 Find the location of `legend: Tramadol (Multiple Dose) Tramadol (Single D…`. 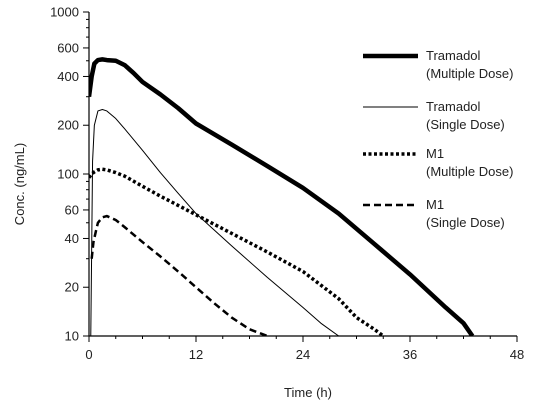

legend: Tramadol (Multiple Dose) Tramadol (Single D… is located at coordinates (438, 139).